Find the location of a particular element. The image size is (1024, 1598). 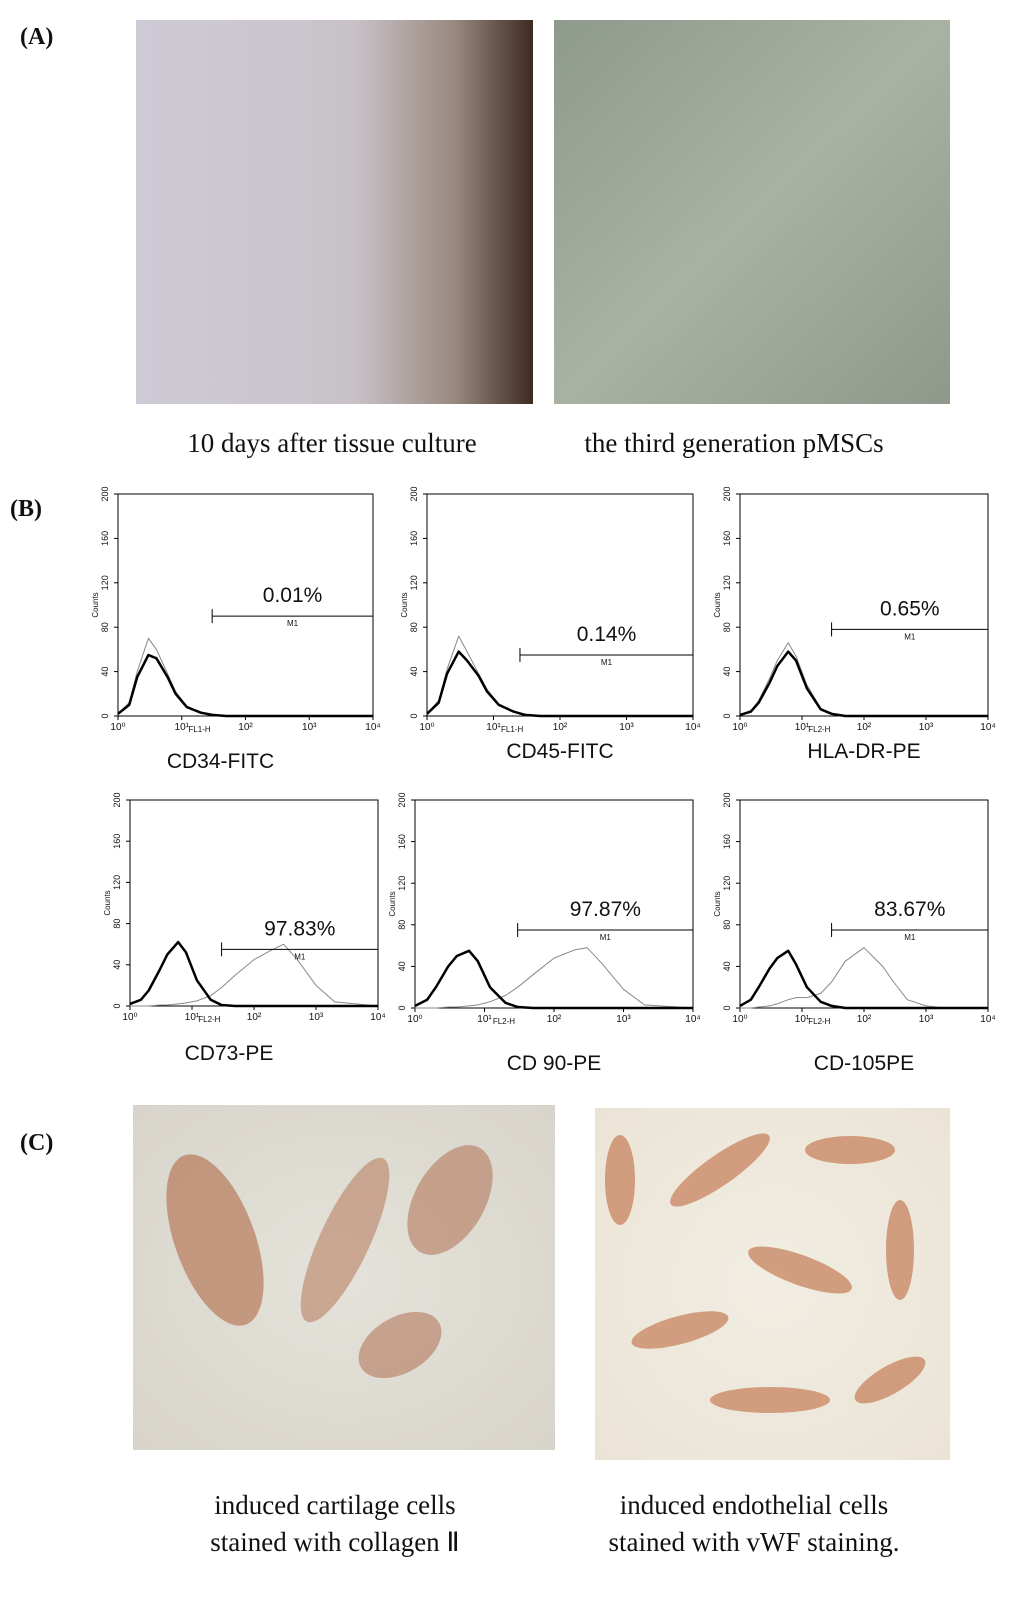

panel-label: (B) is located at coordinates (26, 509).